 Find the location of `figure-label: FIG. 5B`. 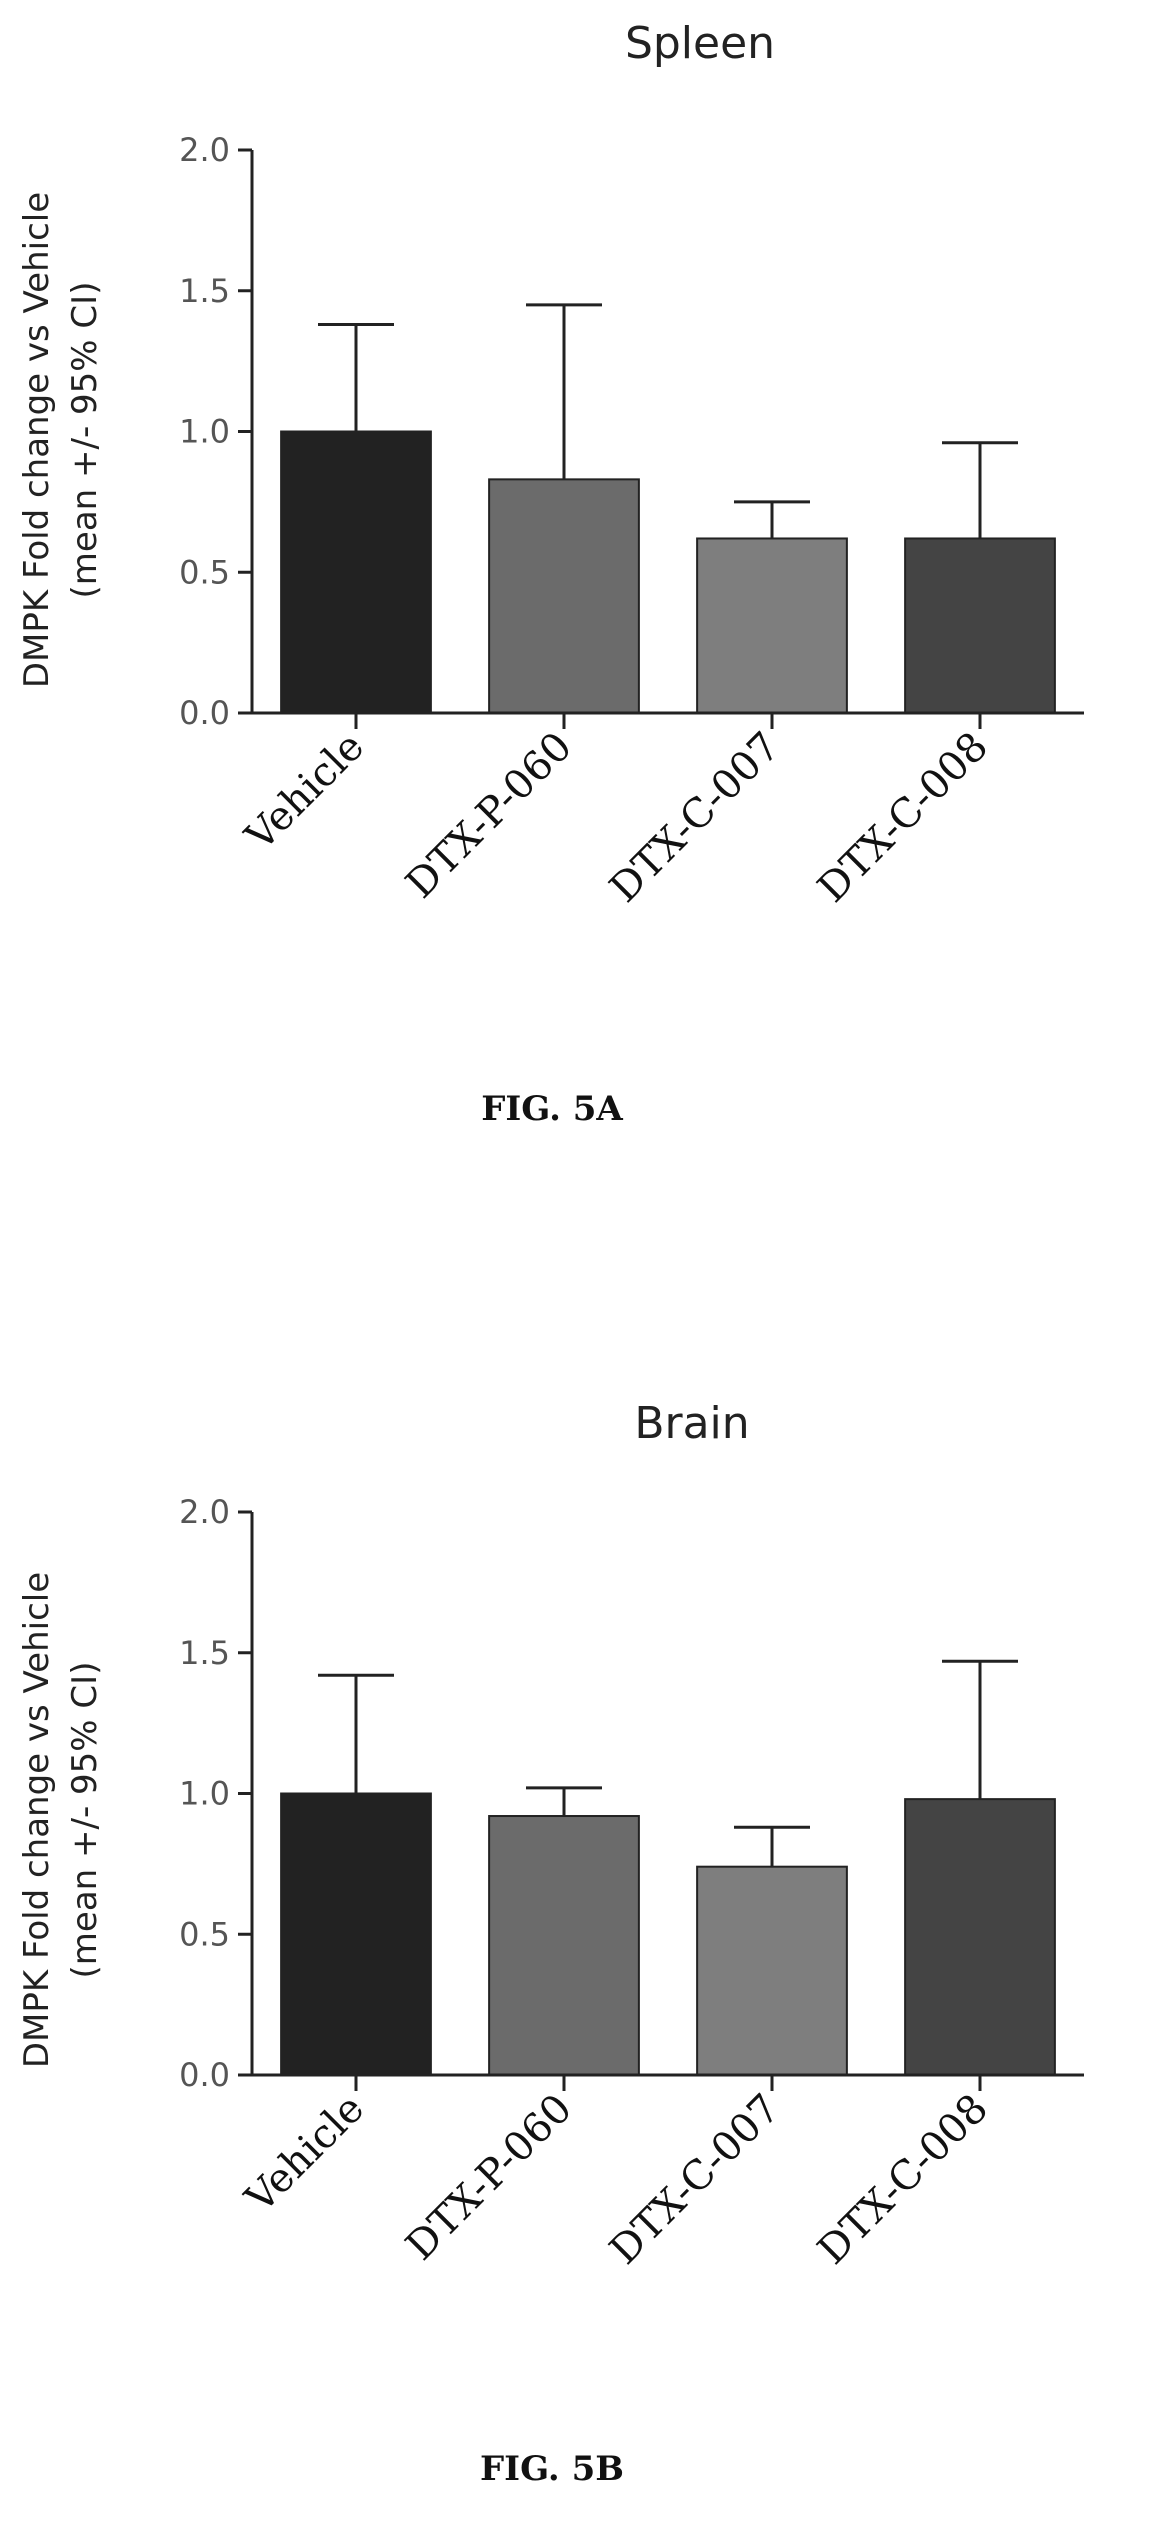

figure-label: FIG. 5B is located at coordinates (552, 2469).